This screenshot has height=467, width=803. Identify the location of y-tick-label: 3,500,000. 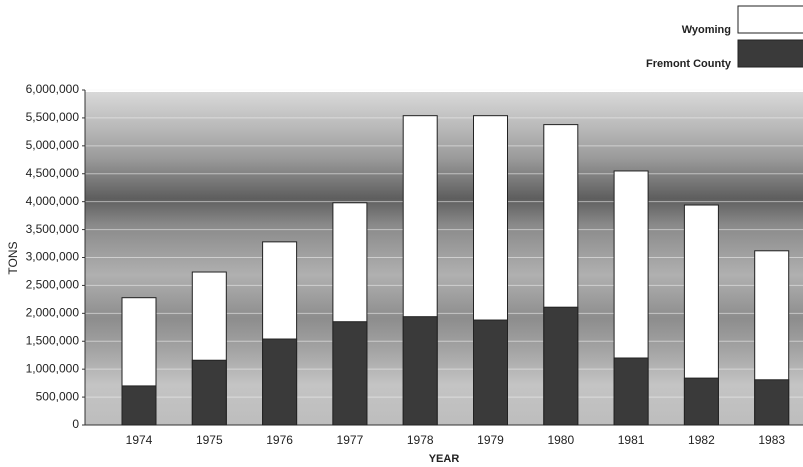
(53, 229).